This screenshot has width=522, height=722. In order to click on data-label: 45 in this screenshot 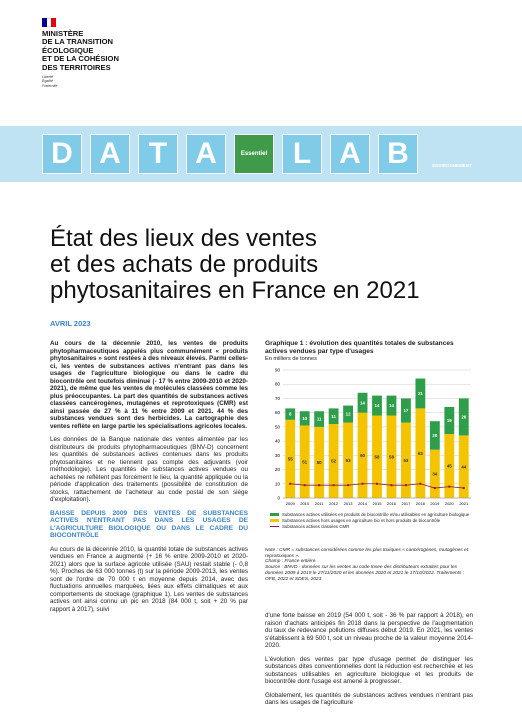, I will do `click(449, 466)`.